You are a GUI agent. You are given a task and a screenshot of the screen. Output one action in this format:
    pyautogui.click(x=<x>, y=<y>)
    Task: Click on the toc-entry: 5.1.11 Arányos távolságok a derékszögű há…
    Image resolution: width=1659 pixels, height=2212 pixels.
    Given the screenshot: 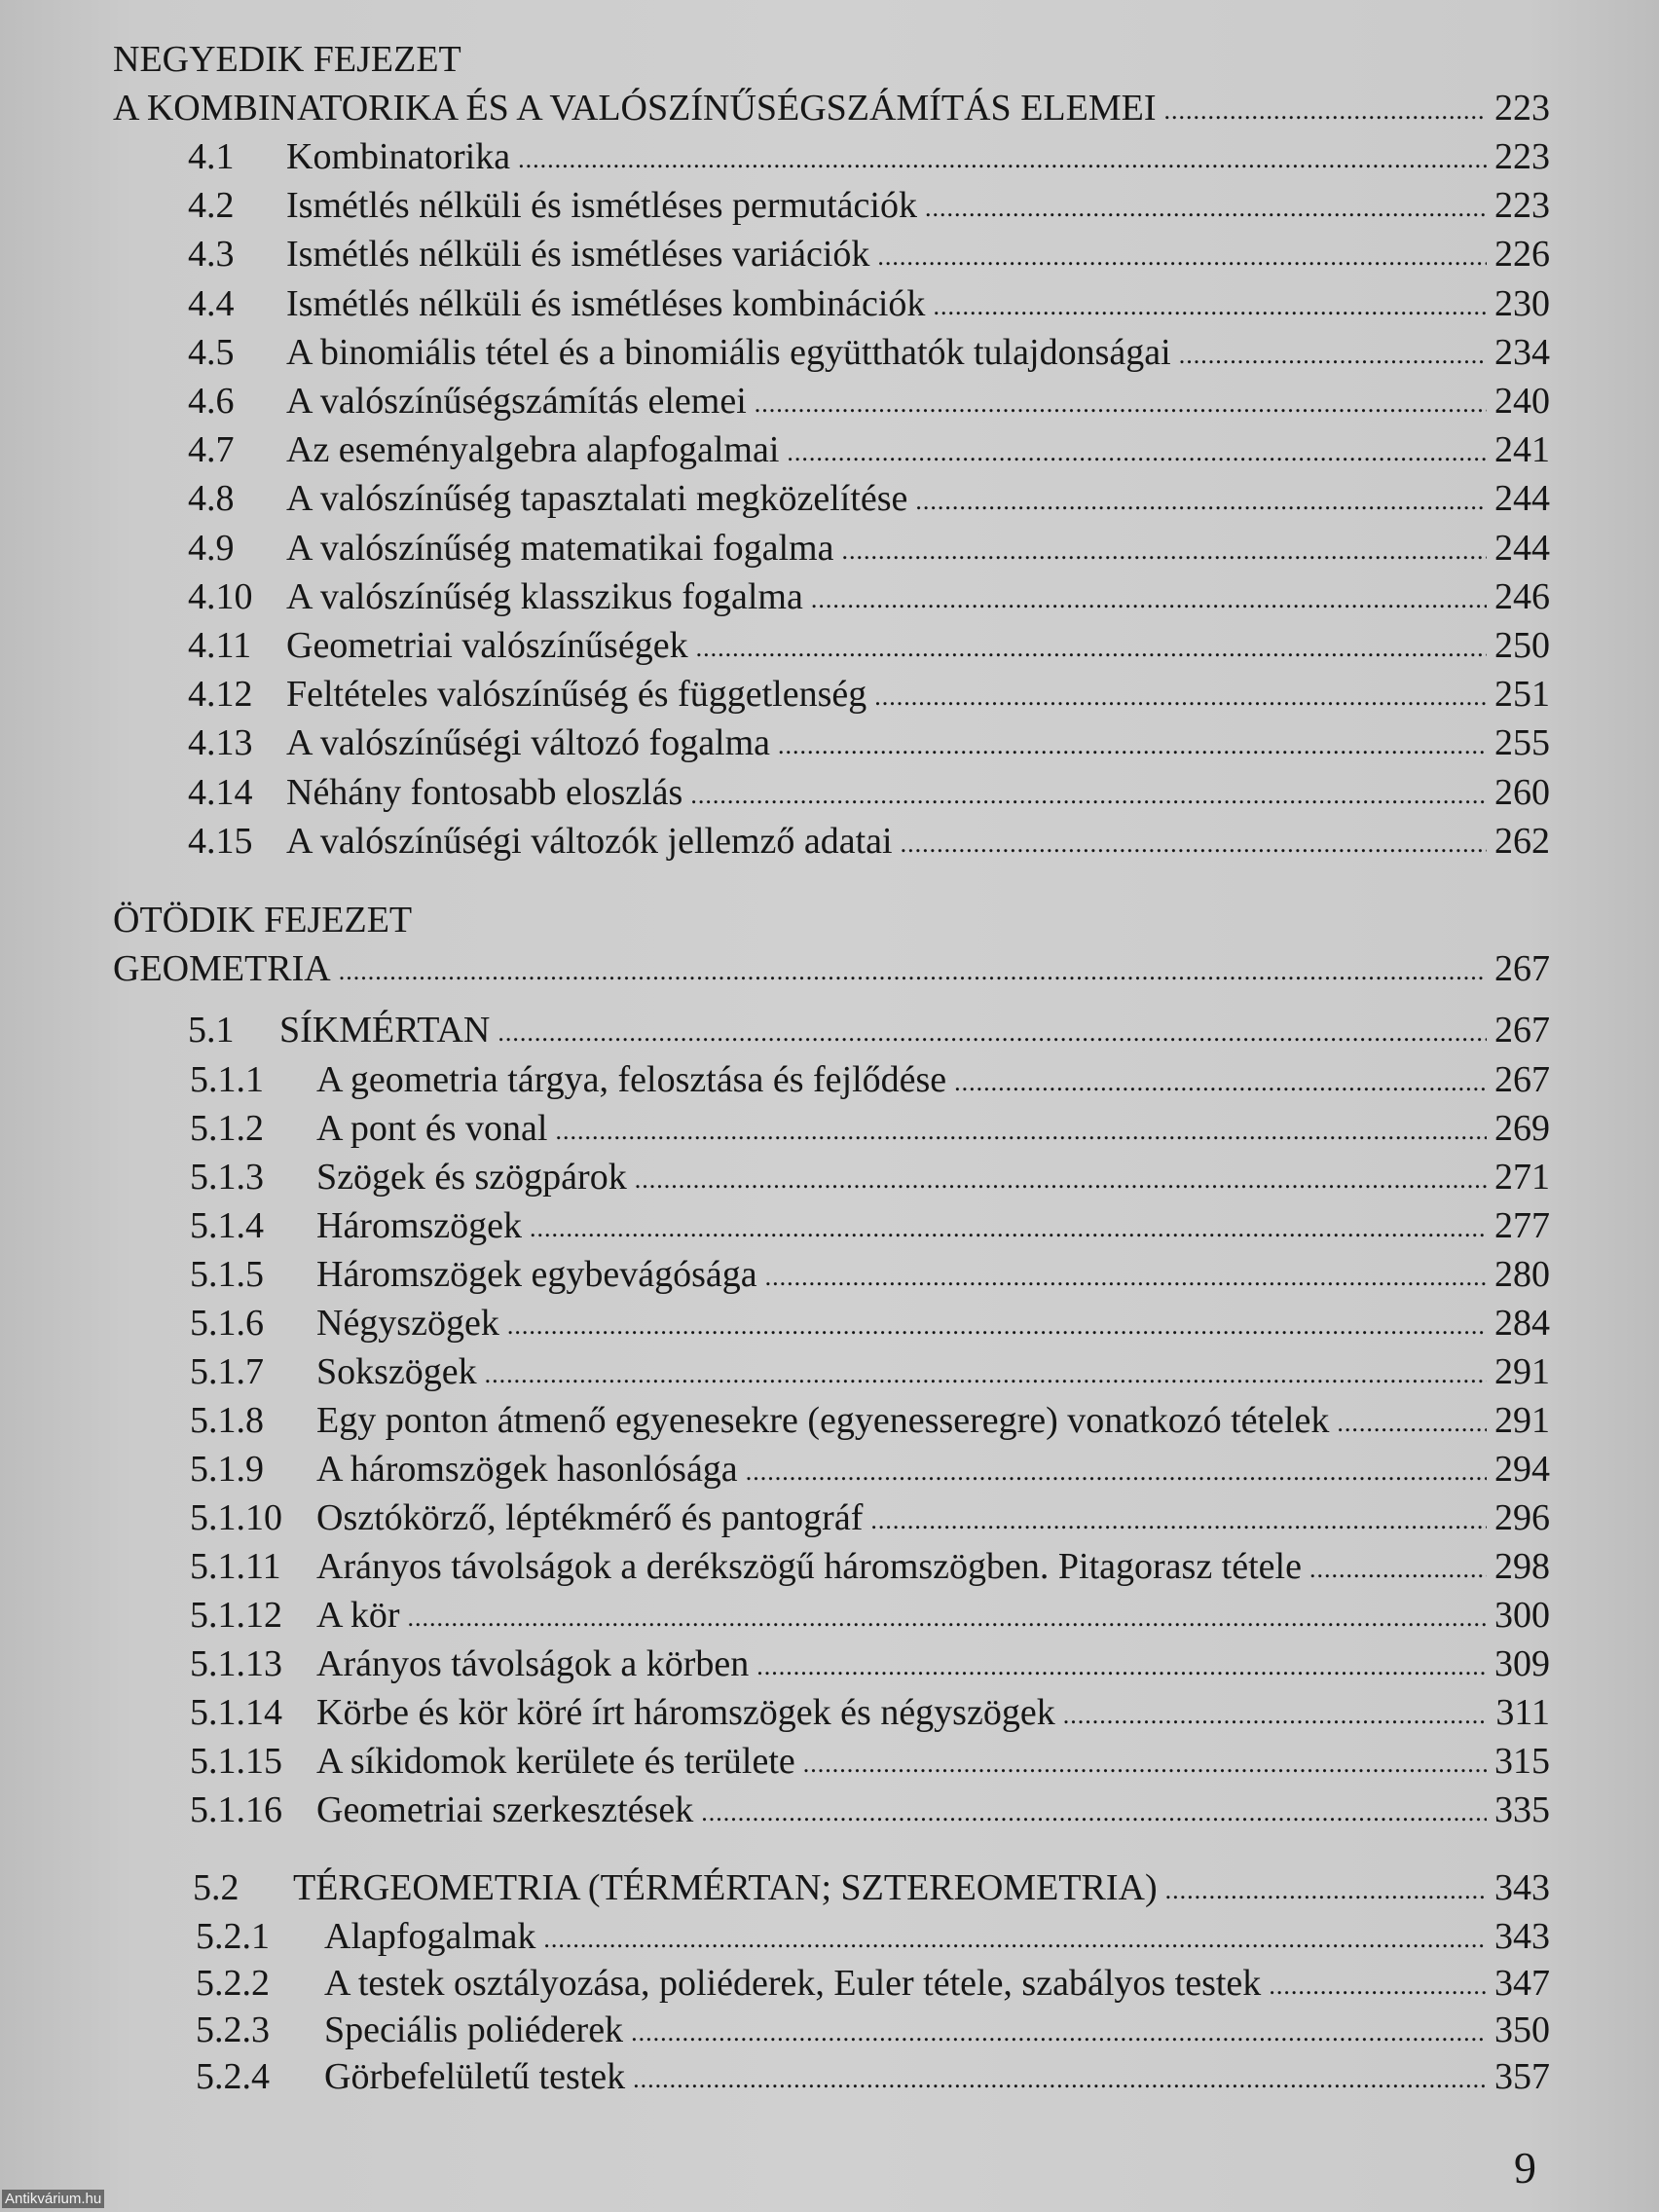 What is the action you would take?
    pyautogui.click(x=870, y=1566)
    